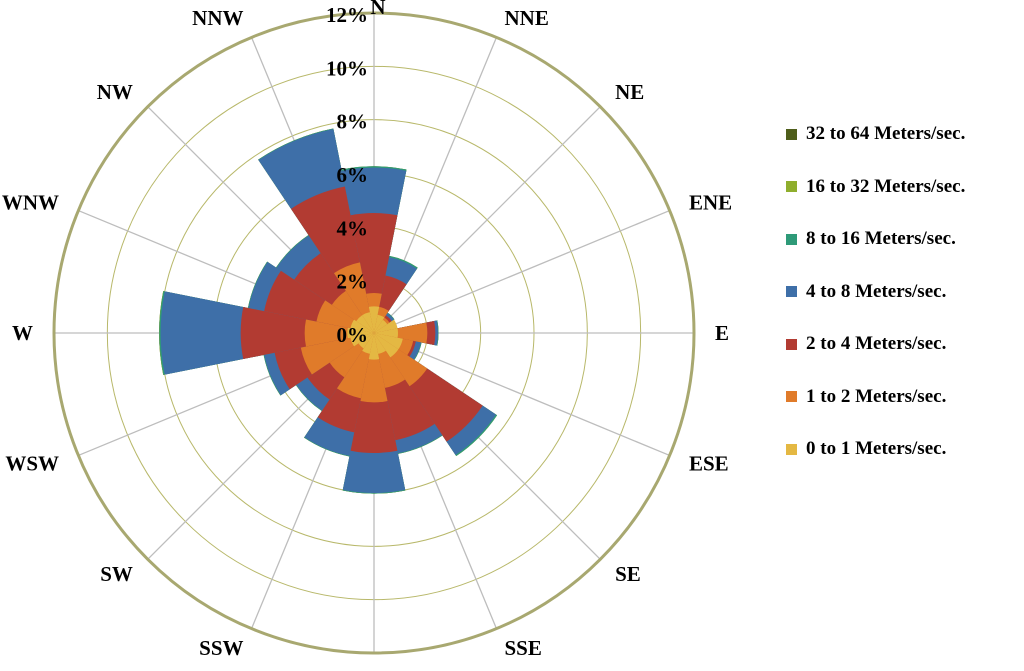 The height and width of the screenshot is (671, 1024). Describe the element at coordinates (30, 203) in the screenshot. I see `direction-label: WNW` at that location.